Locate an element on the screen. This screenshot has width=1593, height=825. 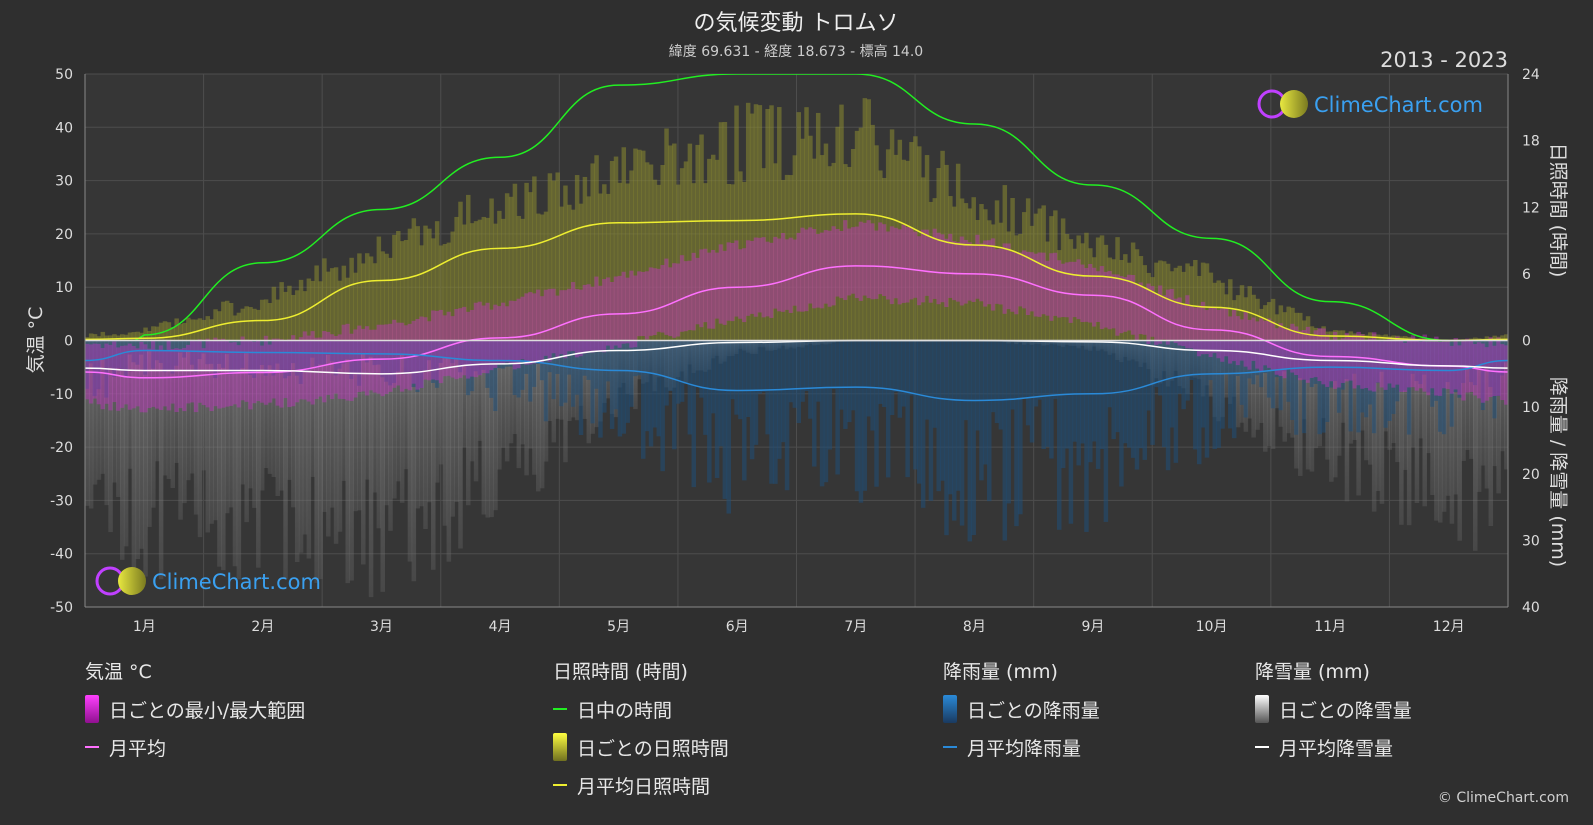
legend-label: 月平均 is located at coordinates (138, 748).